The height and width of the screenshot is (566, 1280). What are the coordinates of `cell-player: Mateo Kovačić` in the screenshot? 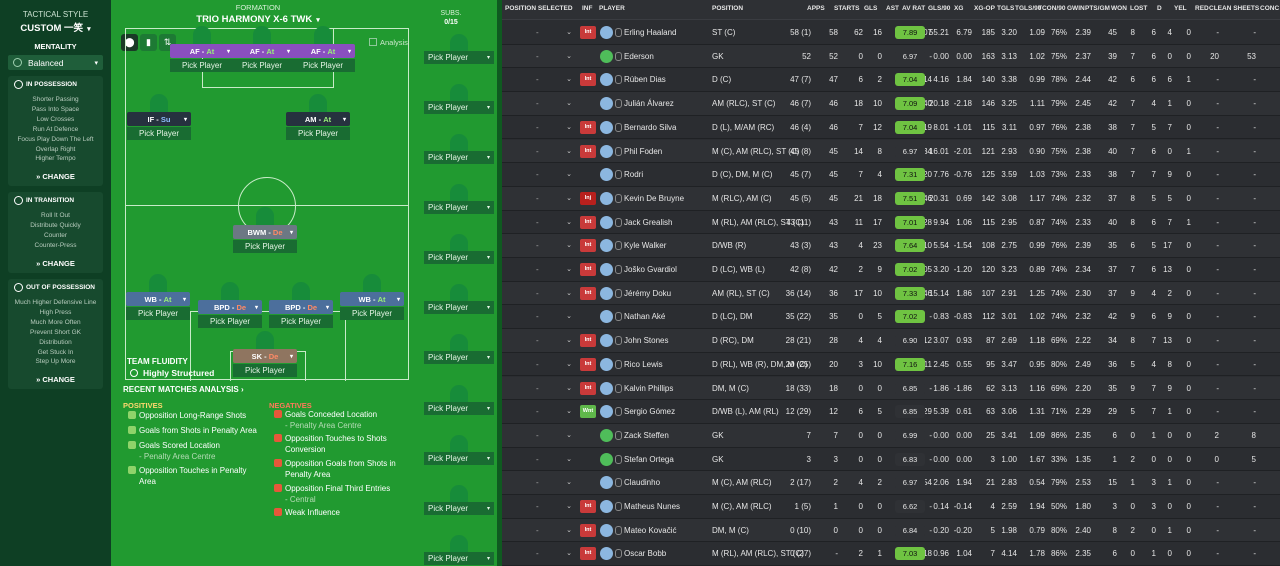 It's located at (650, 530).